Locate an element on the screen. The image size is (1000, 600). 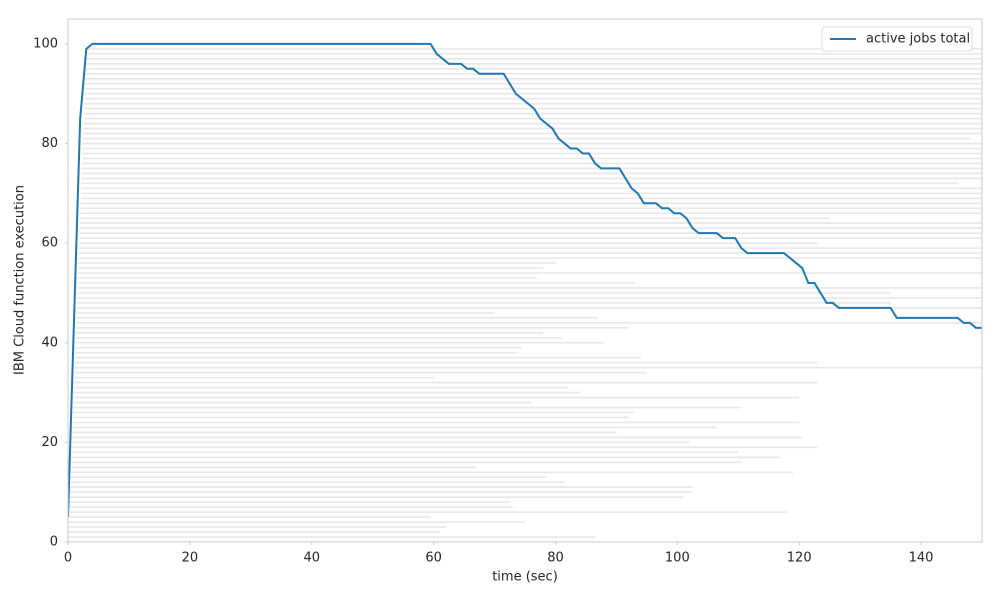
legend-label: active jobs total is located at coordinates (918, 39).